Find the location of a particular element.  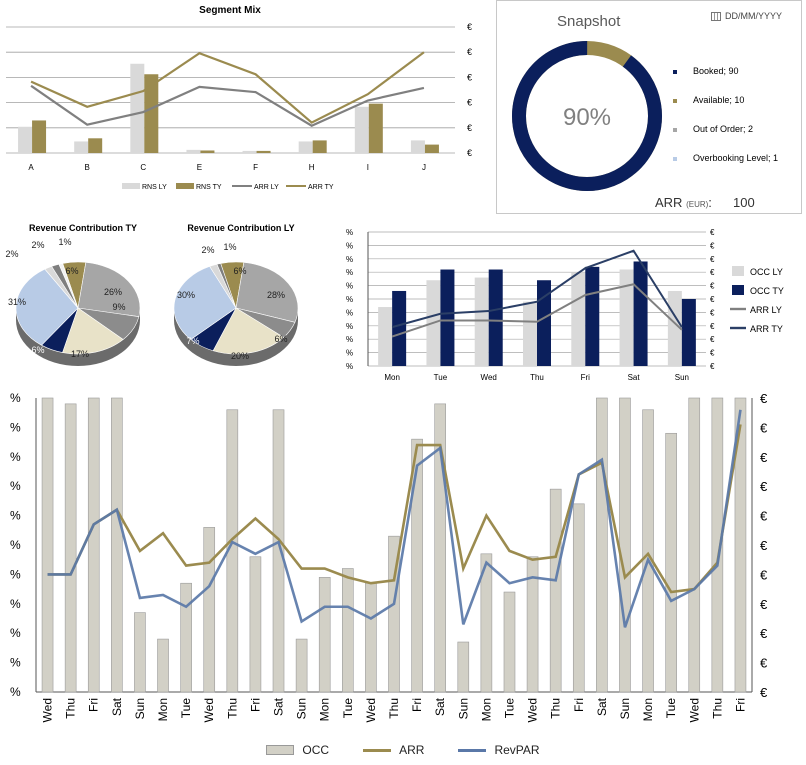

x-tick-label: A is located at coordinates (31, 167).